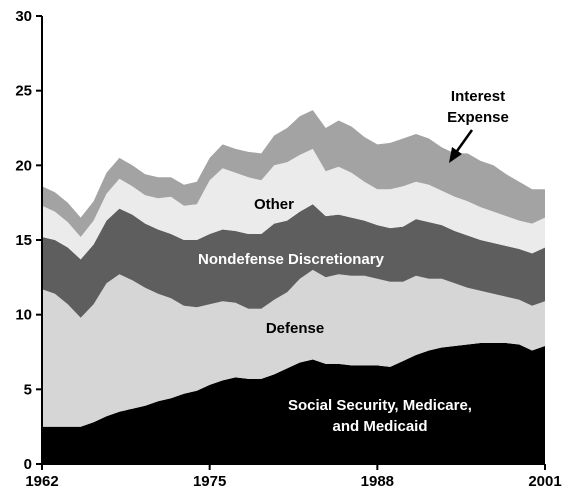 The height and width of the screenshot is (493, 564). Describe the element at coordinates (293, 477) in the screenshot. I see `x-axis-ticks: 1962 1975 1988 2001` at that location.